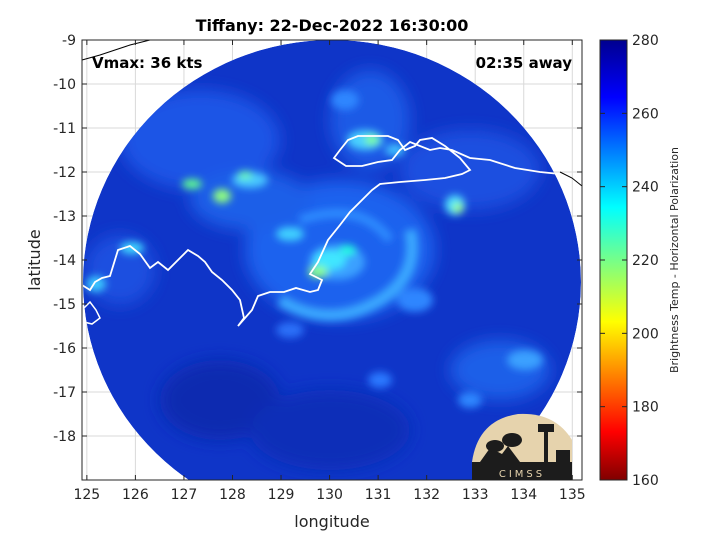 The height and width of the screenshot is (540, 720). Describe the element at coordinates (64, 217) in the screenshot. I see `y-tick-label: -13` at that location.